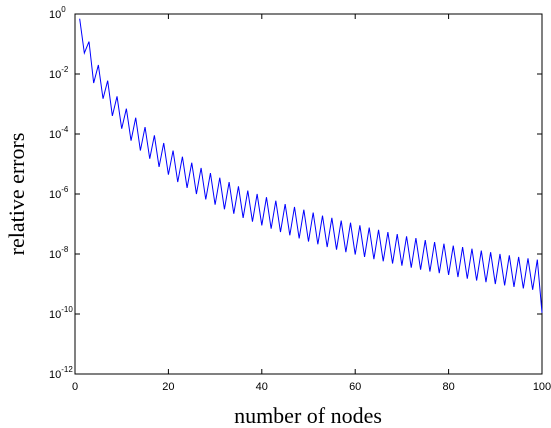 Image resolution: width=551 pixels, height=428 pixels. Describe the element at coordinates (63, 9) in the screenshot. I see `y-tick-exponent: 0` at that location.